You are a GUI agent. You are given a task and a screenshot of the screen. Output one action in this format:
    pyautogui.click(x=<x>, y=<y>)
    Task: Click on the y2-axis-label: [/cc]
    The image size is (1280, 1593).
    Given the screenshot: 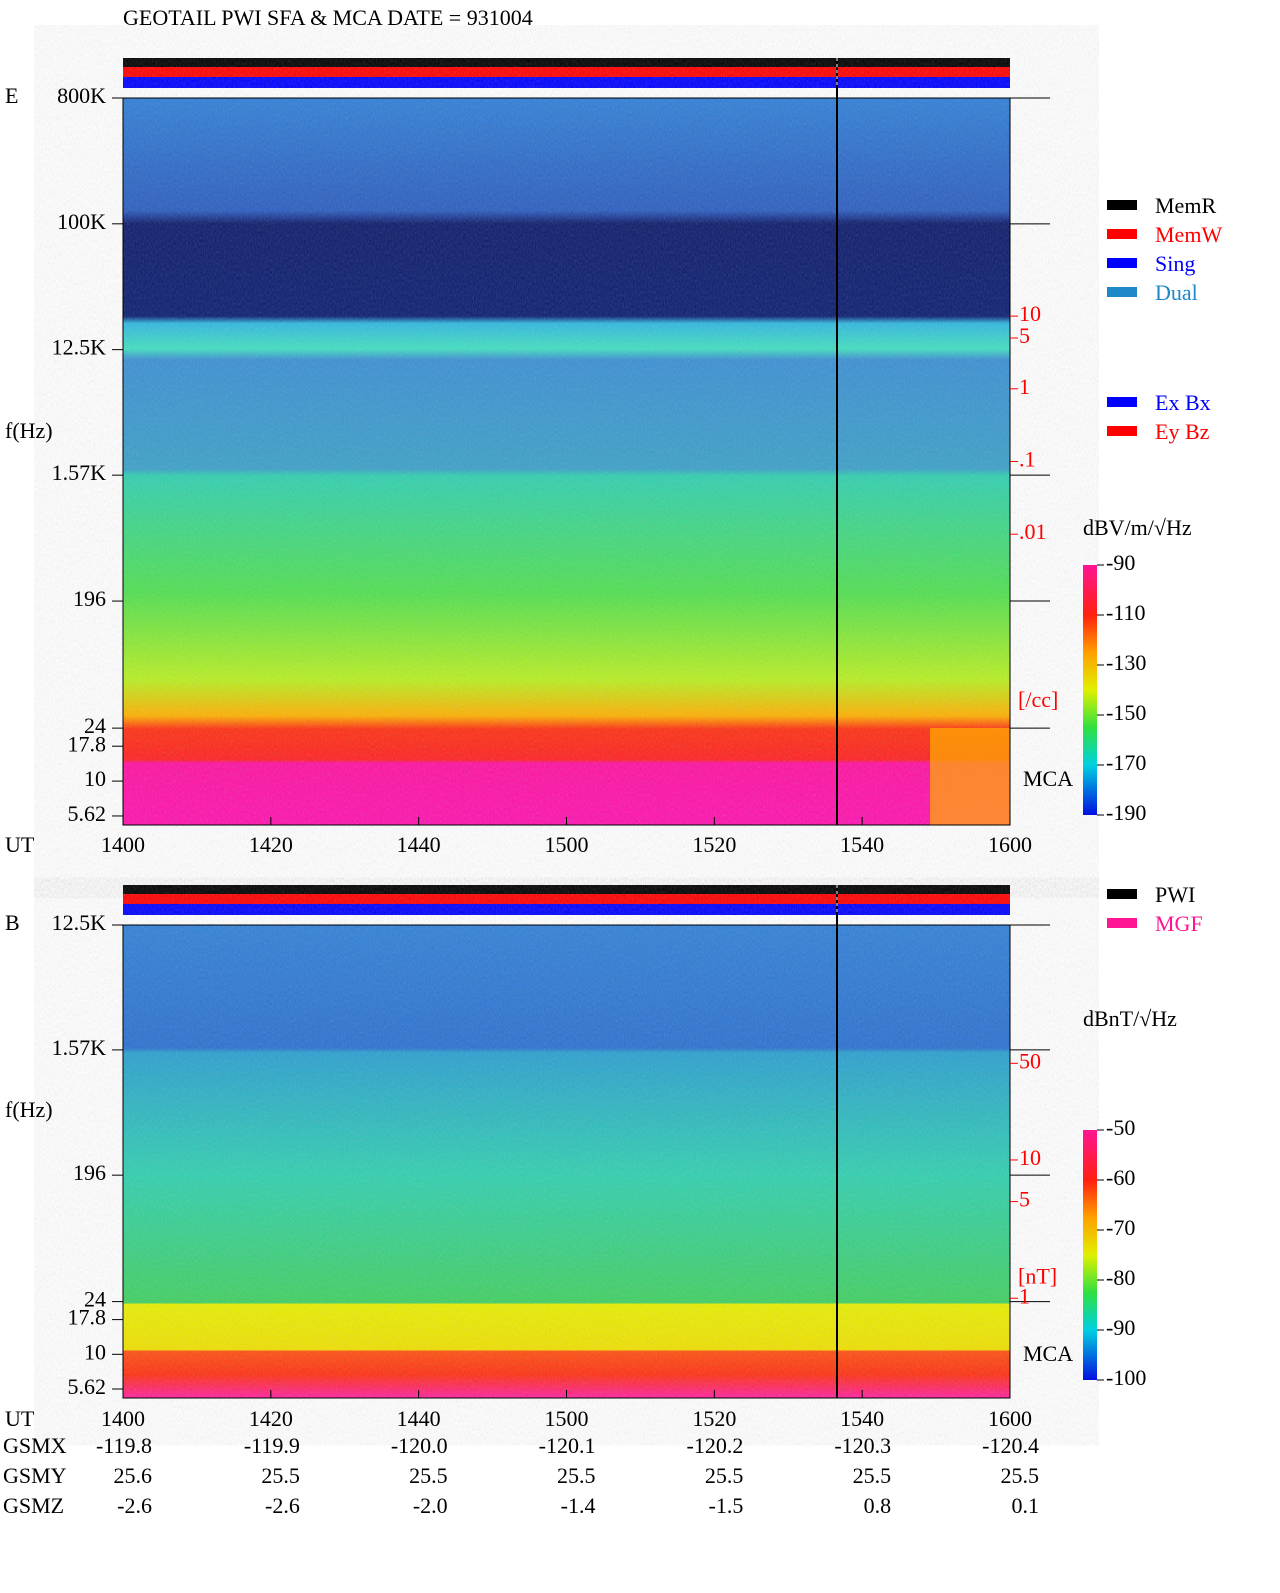 What is the action you would take?
    pyautogui.click(x=1038, y=699)
    